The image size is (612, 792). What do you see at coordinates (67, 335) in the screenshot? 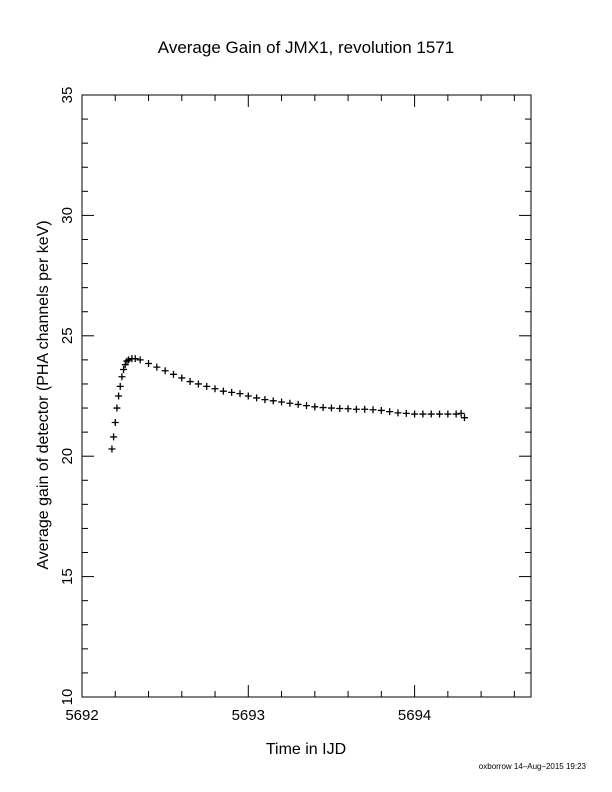
I see `y-tick-label: 25` at bounding box center [67, 335].